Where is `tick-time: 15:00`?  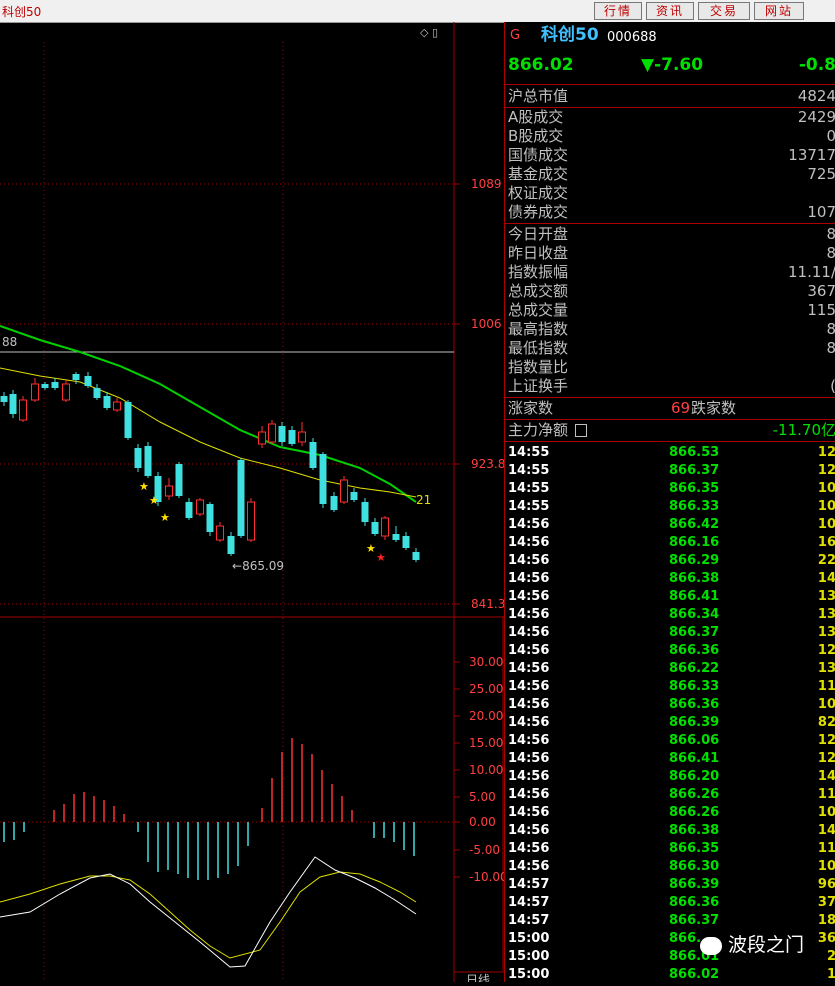
tick-time: 15:00 is located at coordinates (529, 956).